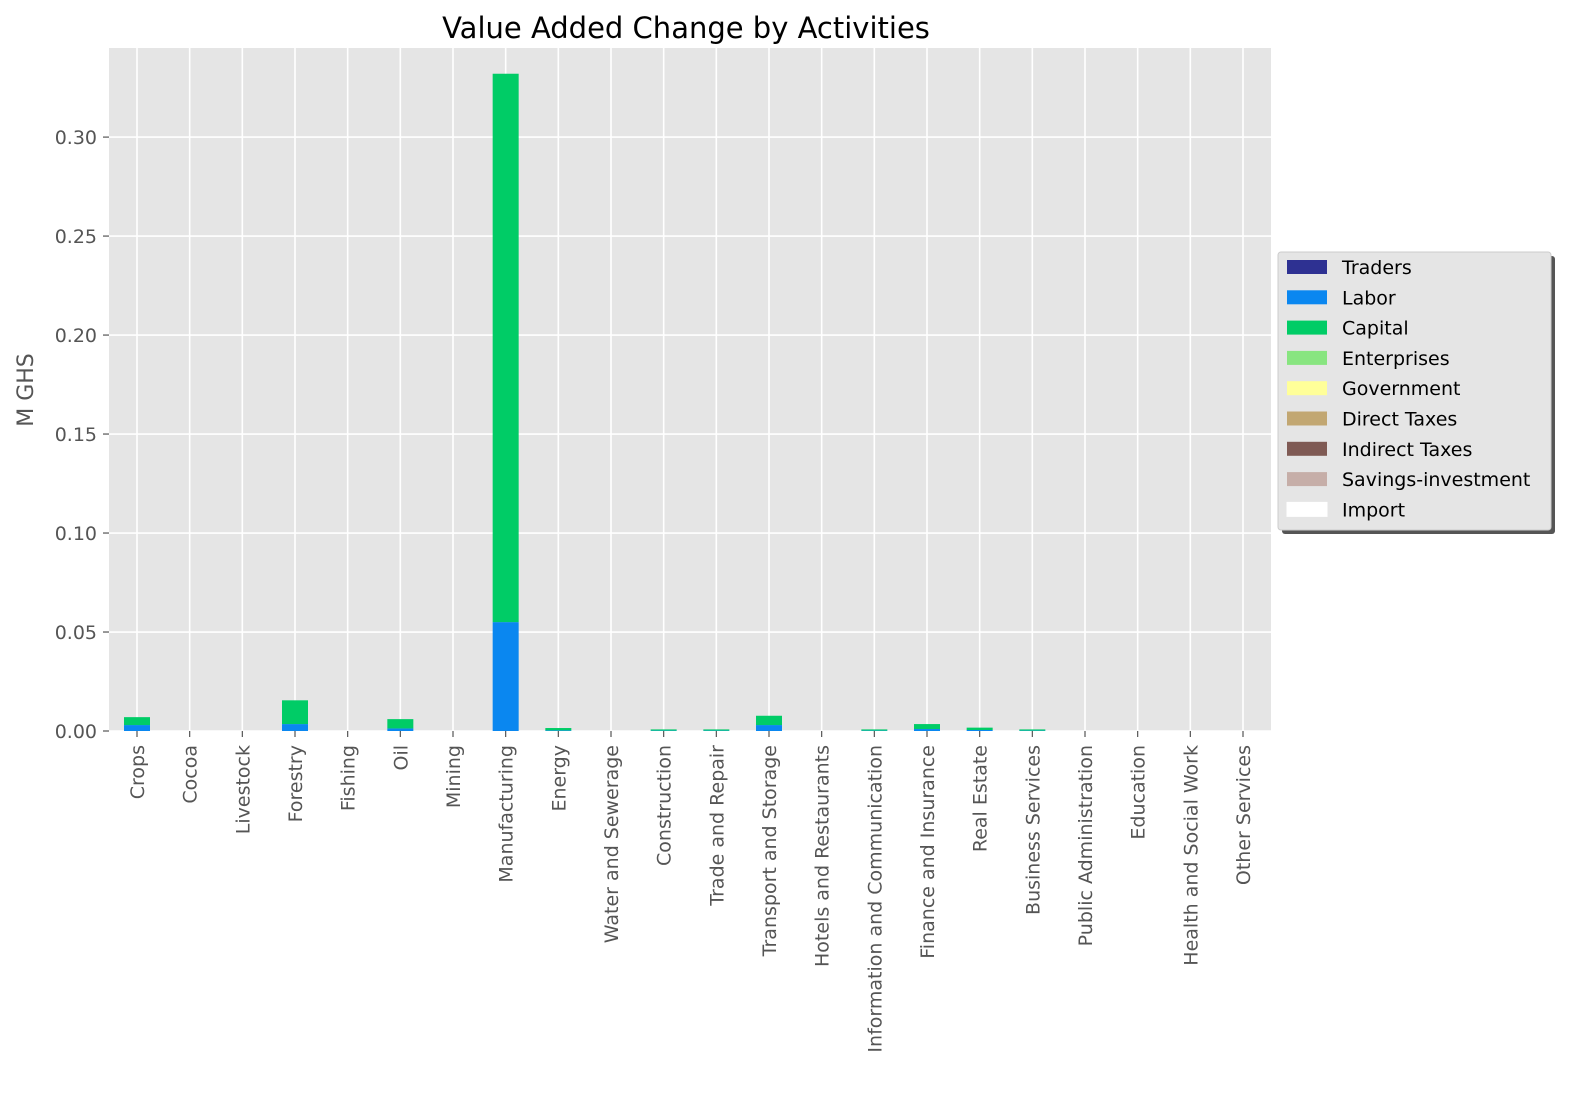 This screenshot has width=1577, height=1097. Describe the element at coordinates (559, 778) in the screenshot. I see `x-tick-label: Energy` at that location.